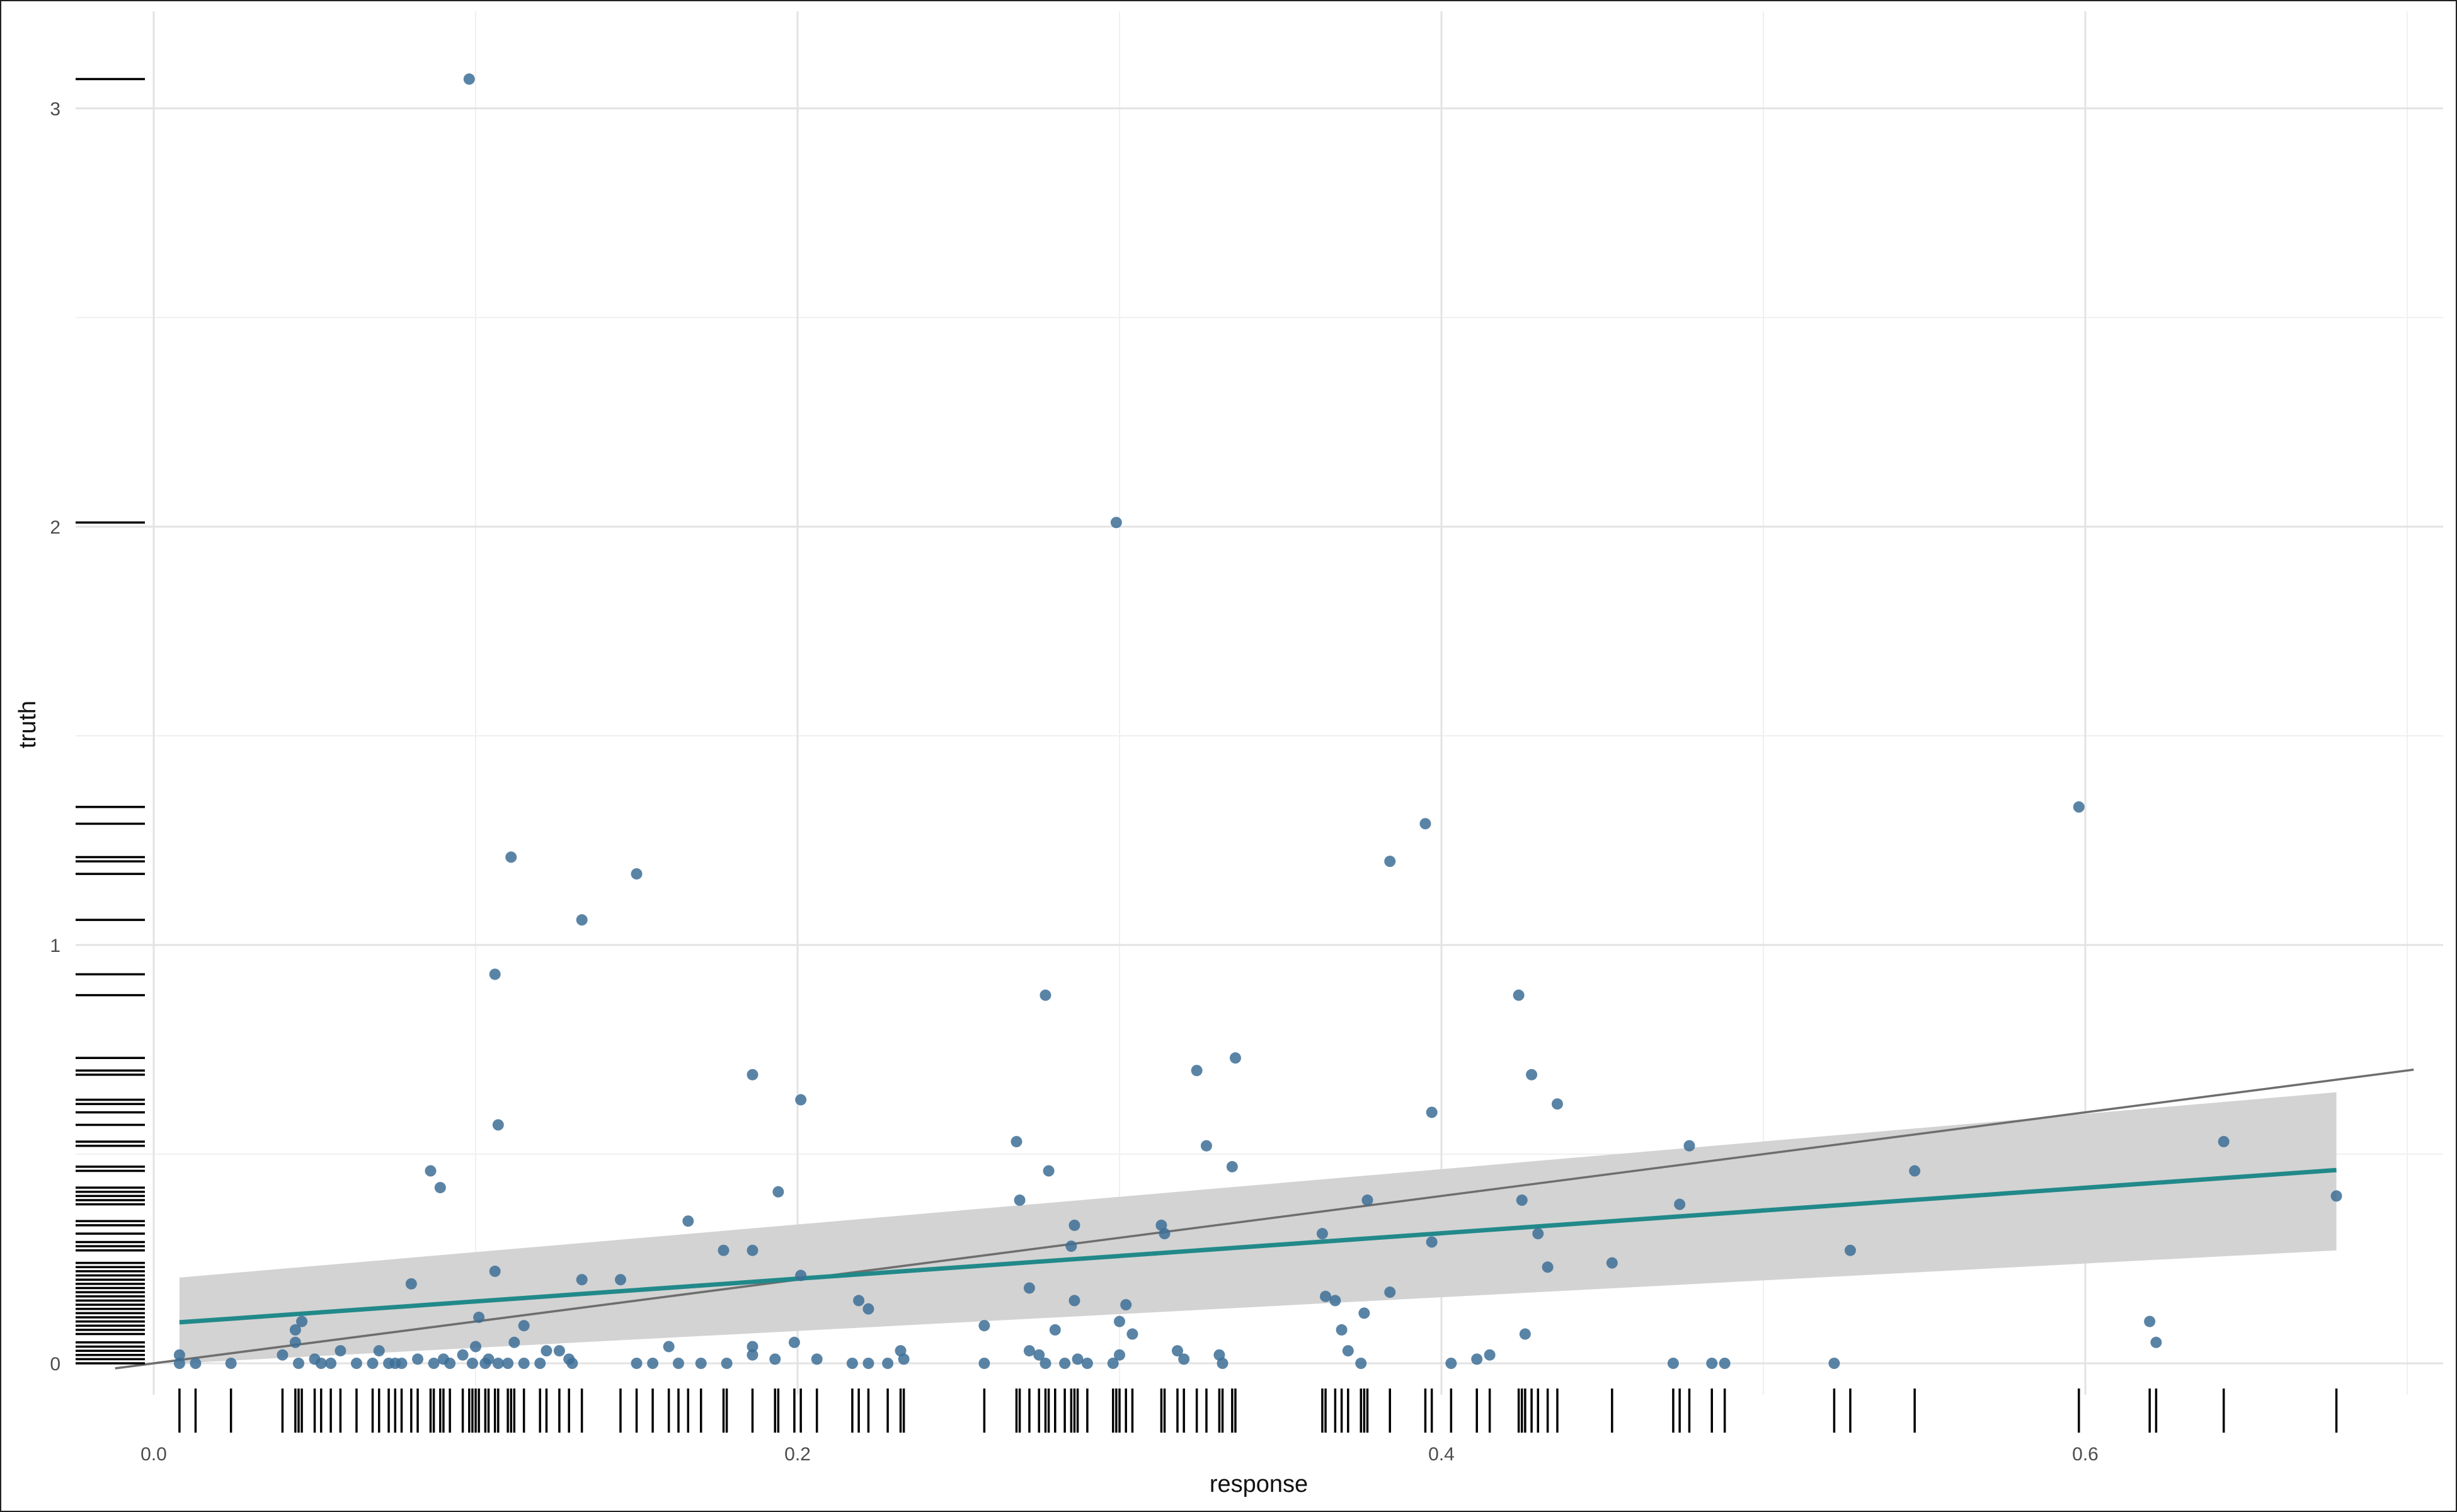  Describe the element at coordinates (55, 737) in the screenshot. I see `y-tick-labels: 0 1 2 3` at that location.